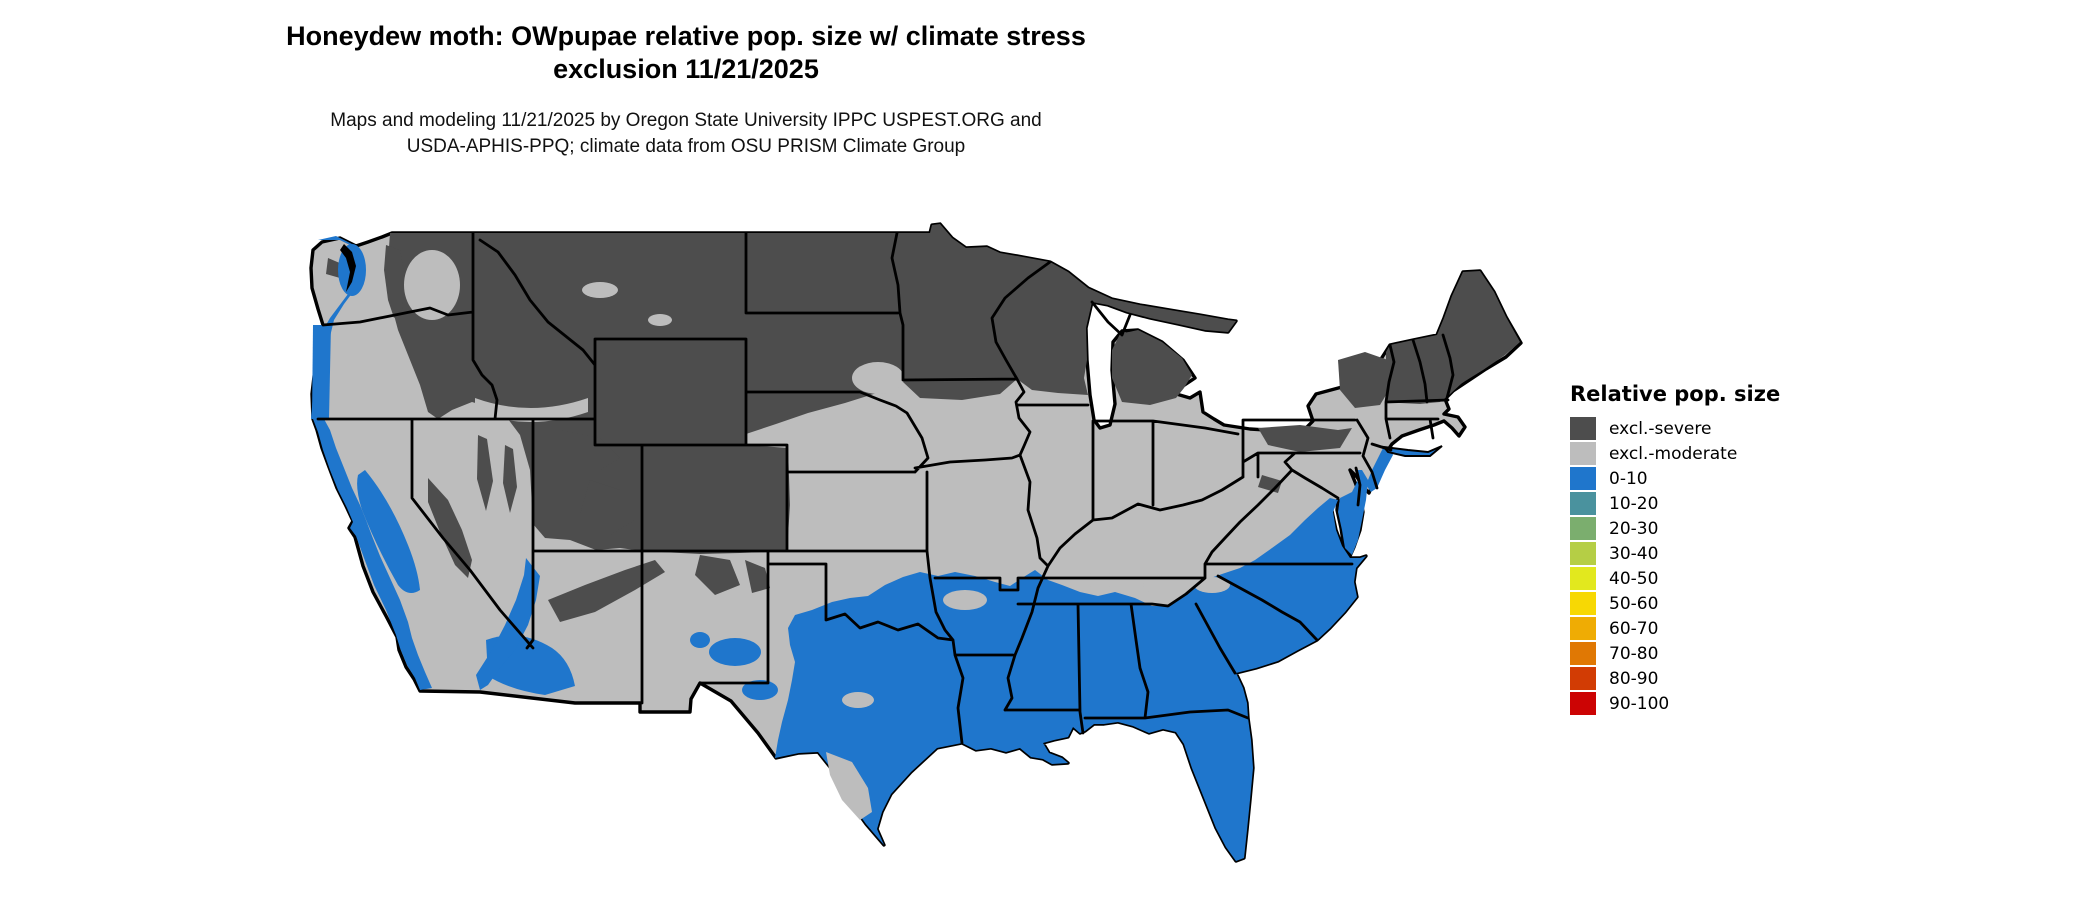 The image size is (2100, 897). What do you see at coordinates (654, 336) in the screenshot?
I see `map-region-moderate-patches` at bounding box center [654, 336].